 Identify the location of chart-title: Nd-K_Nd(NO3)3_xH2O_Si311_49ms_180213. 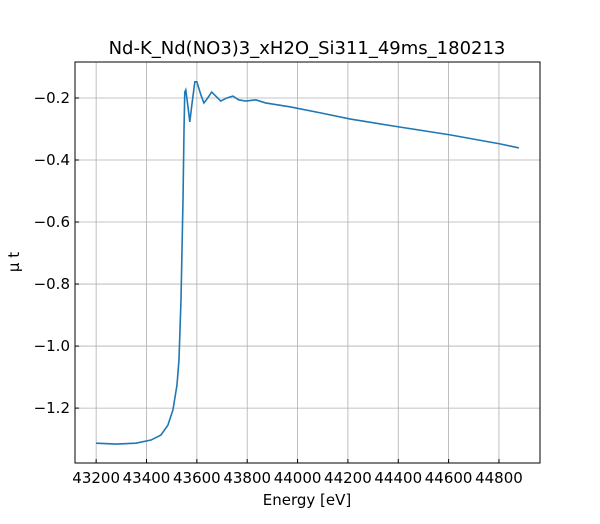
(307, 48).